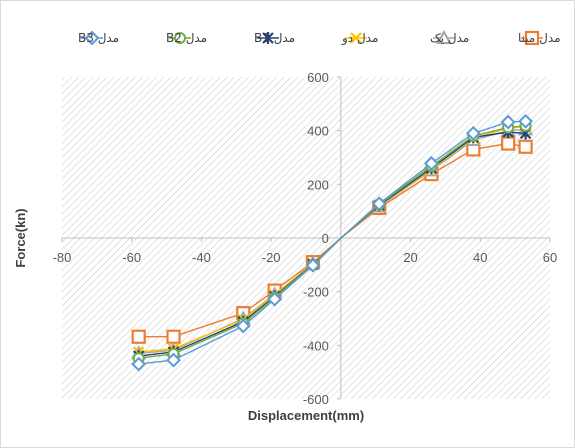  I want to click on legend-label: مدل یک, so click(449, 38).